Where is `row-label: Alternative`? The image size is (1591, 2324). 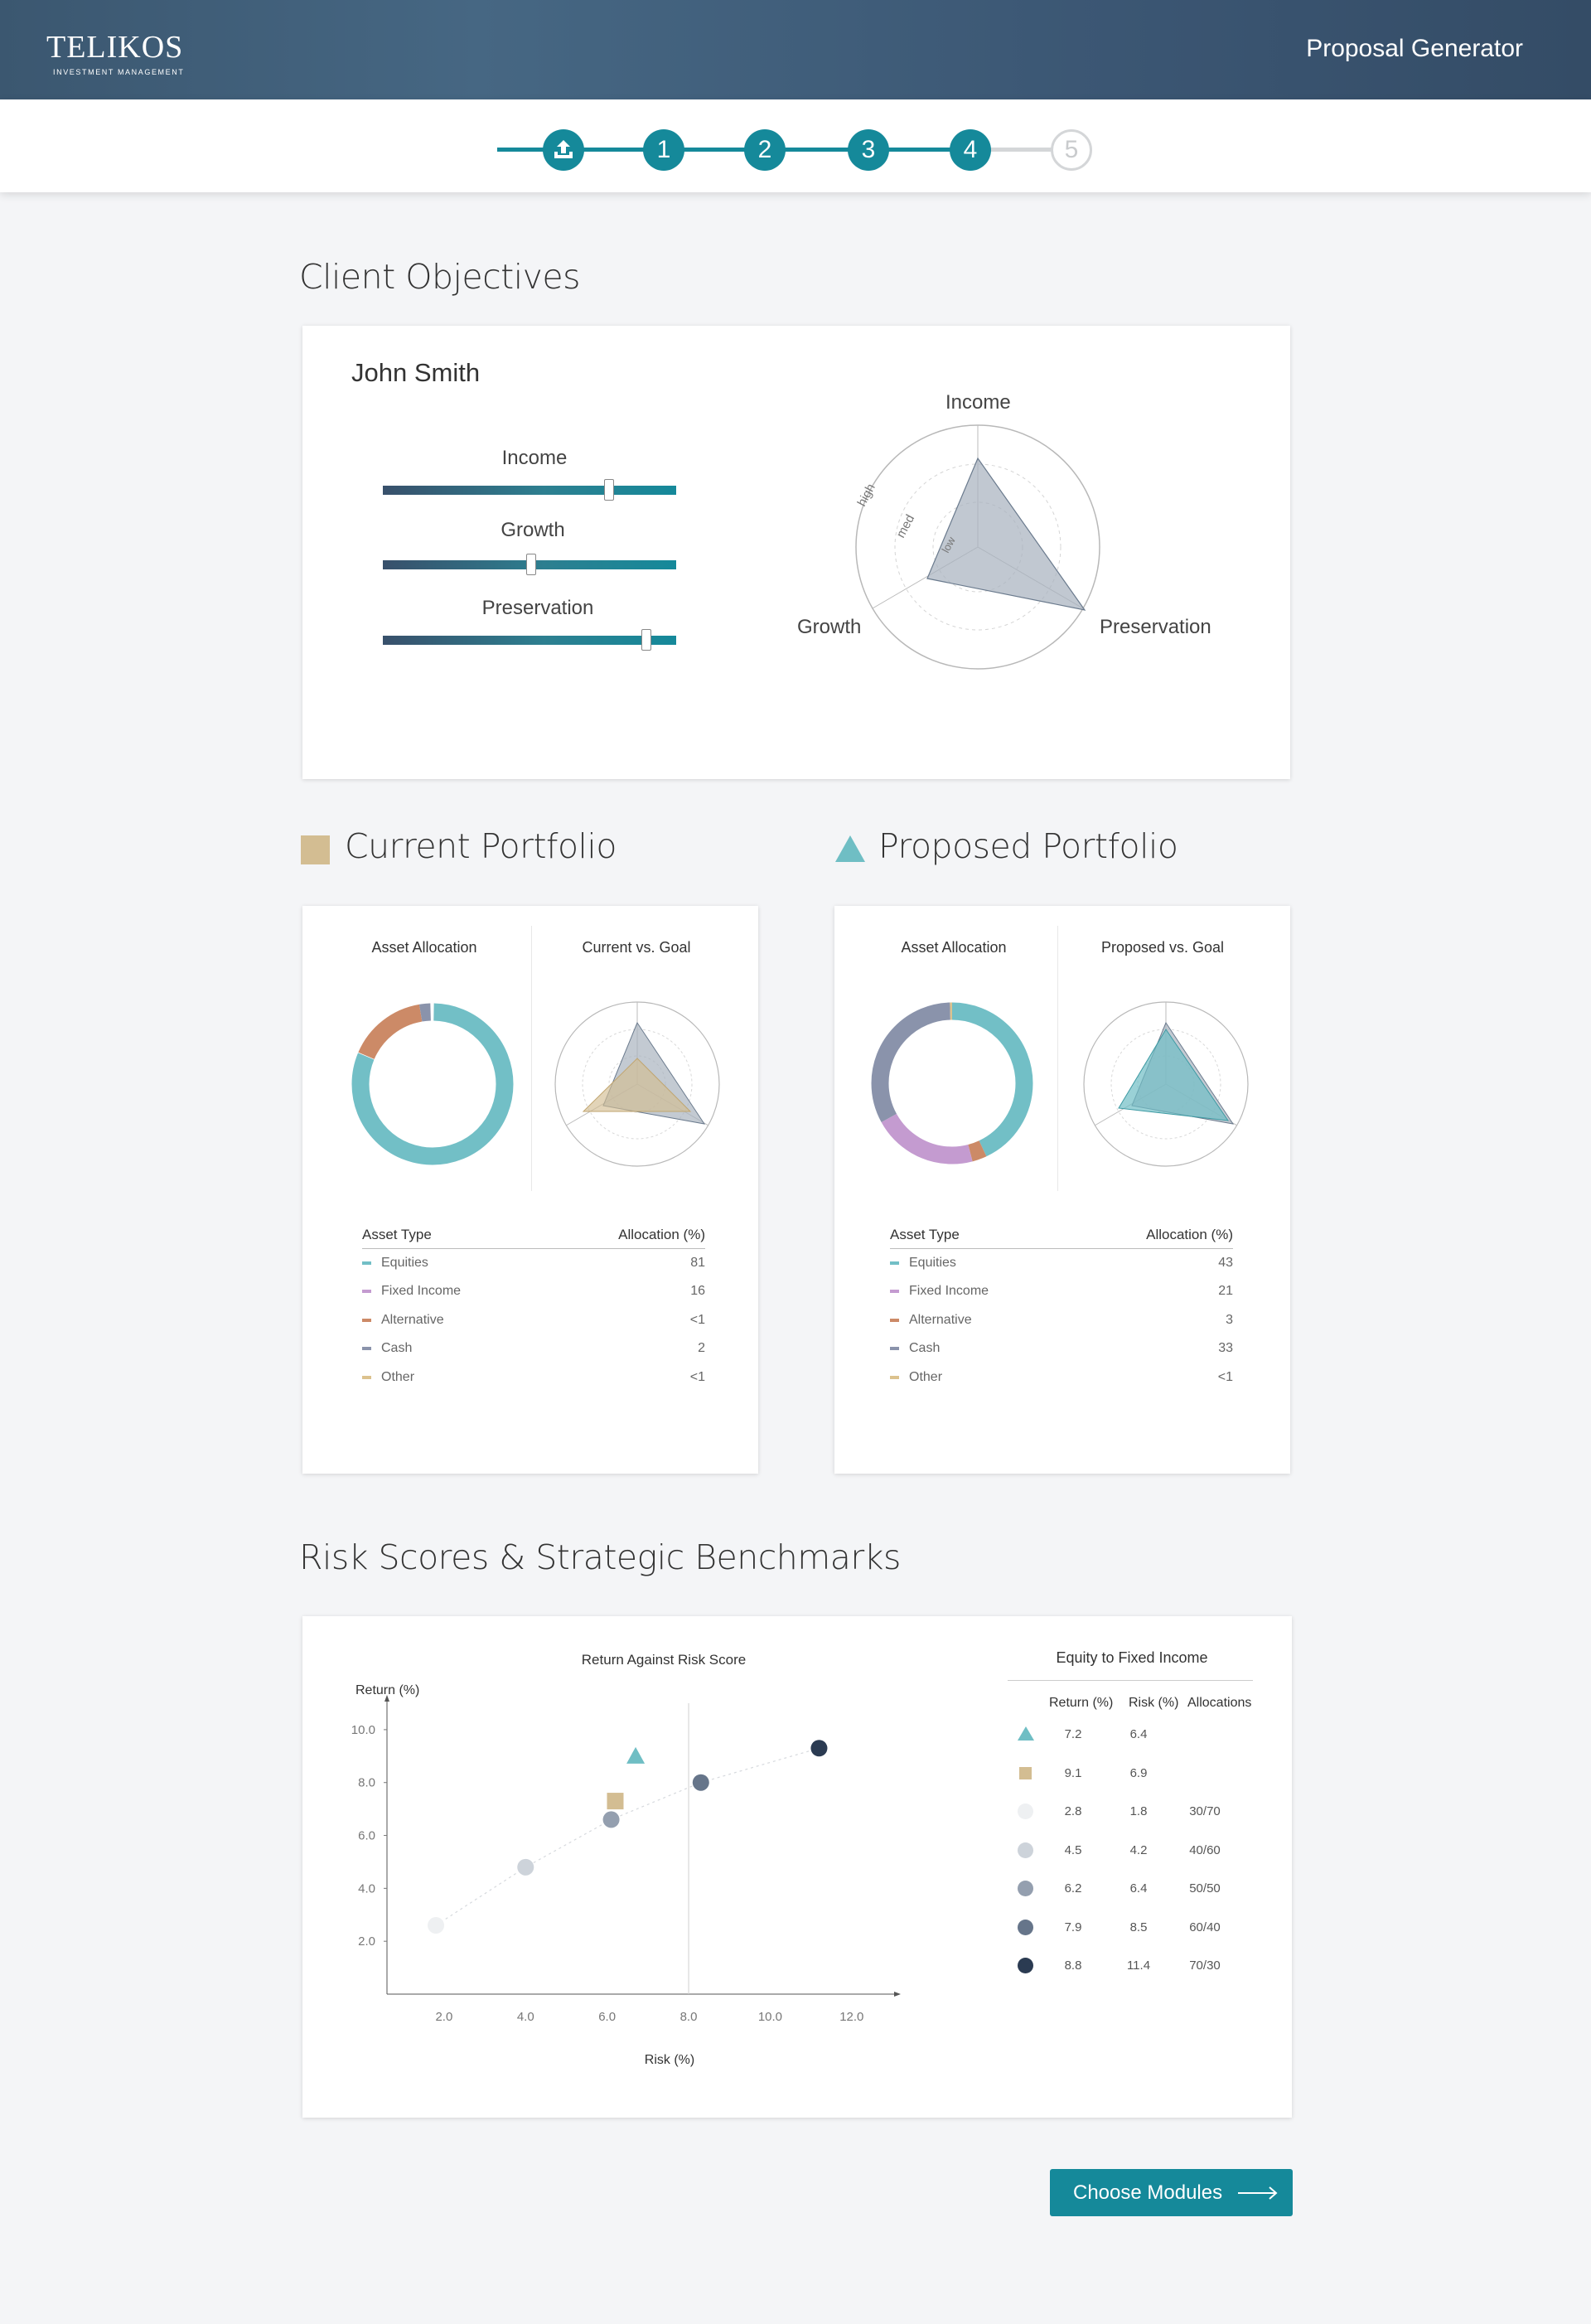 row-label: Alternative is located at coordinates (940, 1319).